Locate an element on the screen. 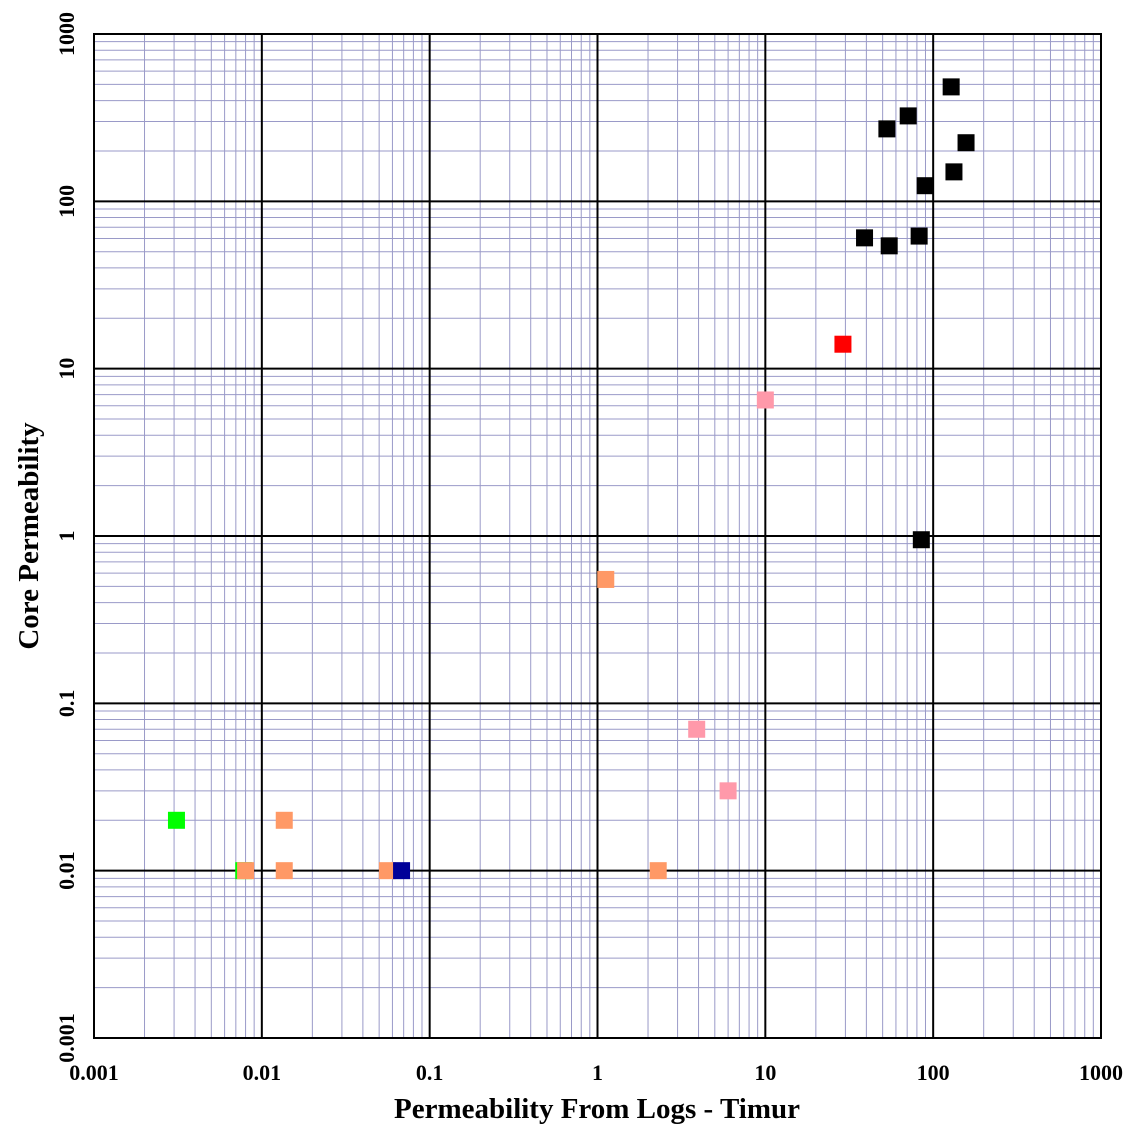 The width and height of the screenshot is (1135, 1130). y-axis-title: Core Permeability is located at coordinates (29, 536).